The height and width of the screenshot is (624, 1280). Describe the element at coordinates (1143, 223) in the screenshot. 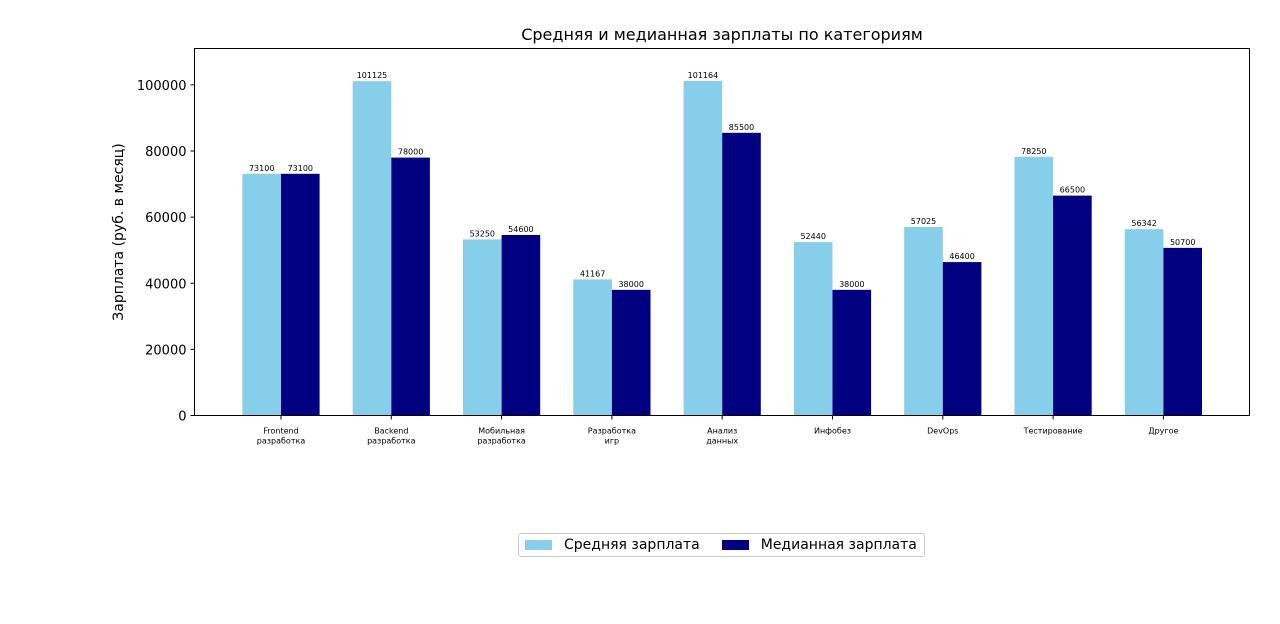

I see `data-label-series-1-9: 56342` at that location.